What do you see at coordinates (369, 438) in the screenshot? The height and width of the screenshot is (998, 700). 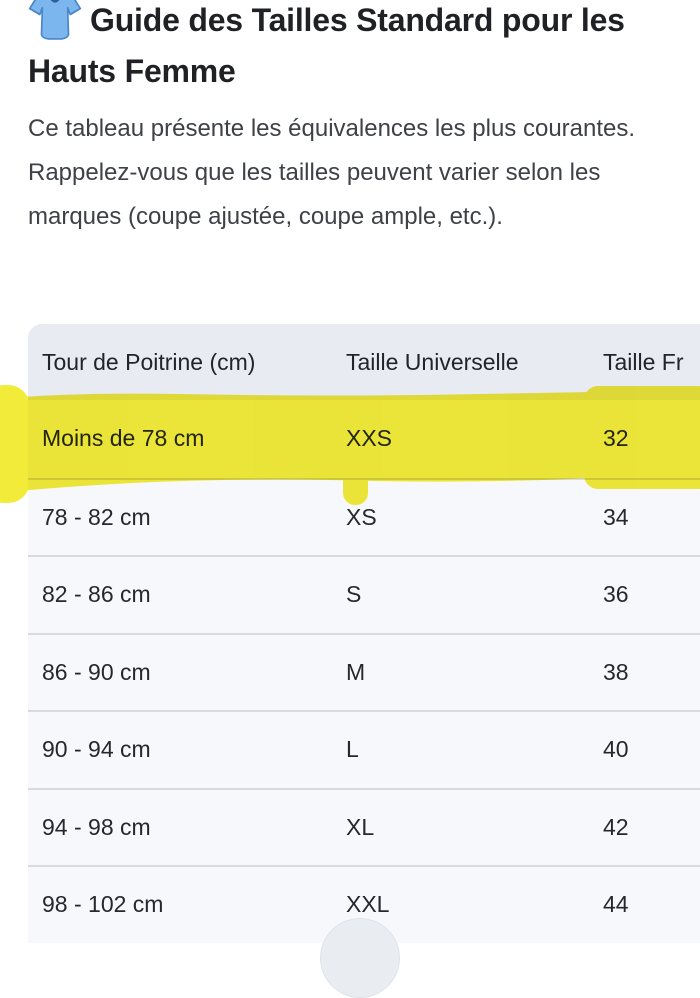 I see `cell-size: XXS` at bounding box center [369, 438].